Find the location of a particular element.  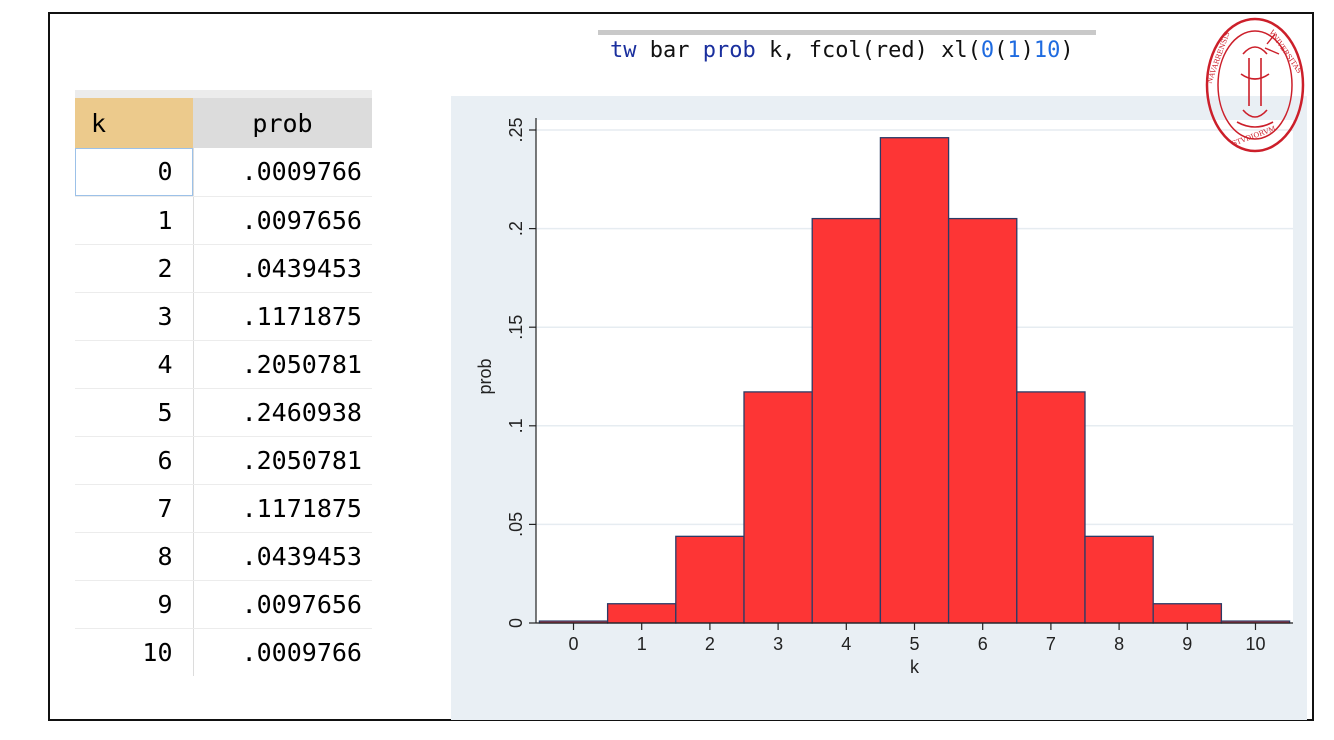

table-row: 8.0439453 is located at coordinates (223, 556).